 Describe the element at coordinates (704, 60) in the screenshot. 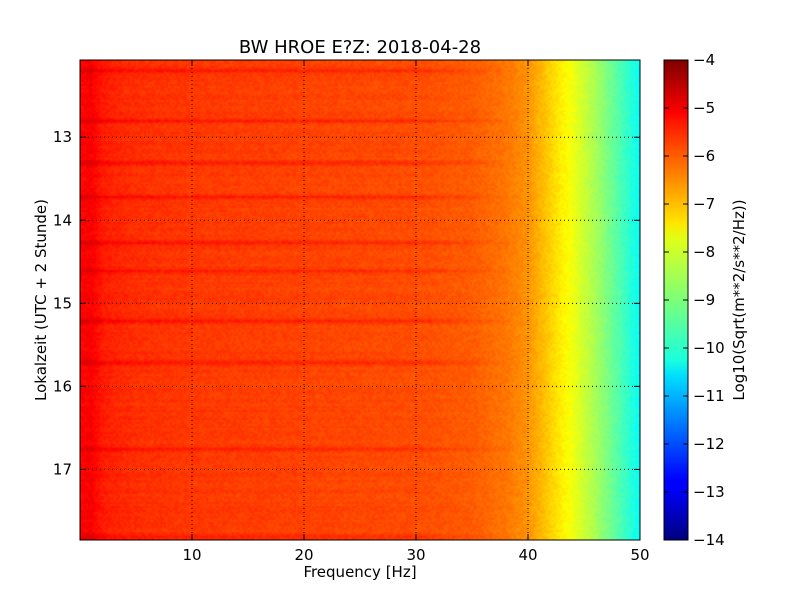

I see `colorbar-tick-label: −4` at that location.